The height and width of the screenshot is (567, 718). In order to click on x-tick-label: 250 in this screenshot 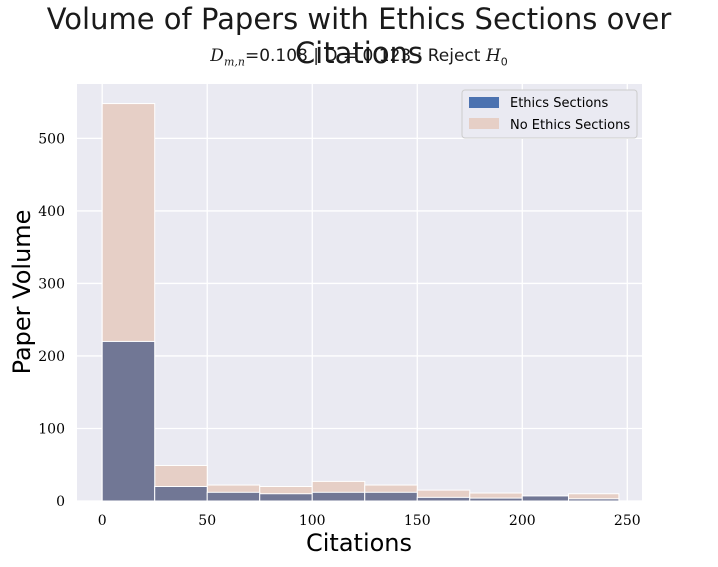, I will do `click(627, 521)`.